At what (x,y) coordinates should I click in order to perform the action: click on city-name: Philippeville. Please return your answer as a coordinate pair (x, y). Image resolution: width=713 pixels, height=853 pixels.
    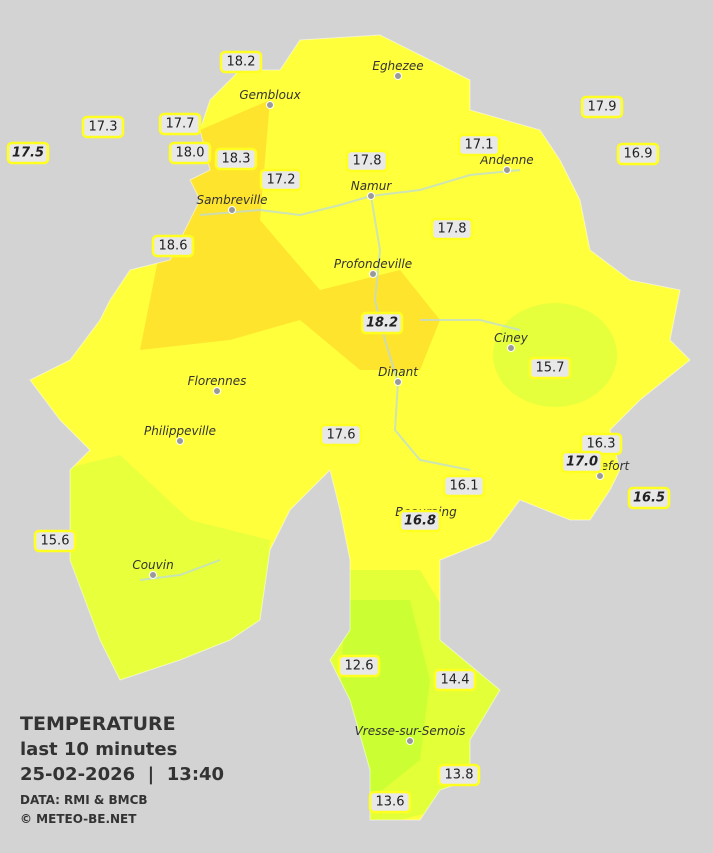
    Looking at the image, I should click on (180, 431).